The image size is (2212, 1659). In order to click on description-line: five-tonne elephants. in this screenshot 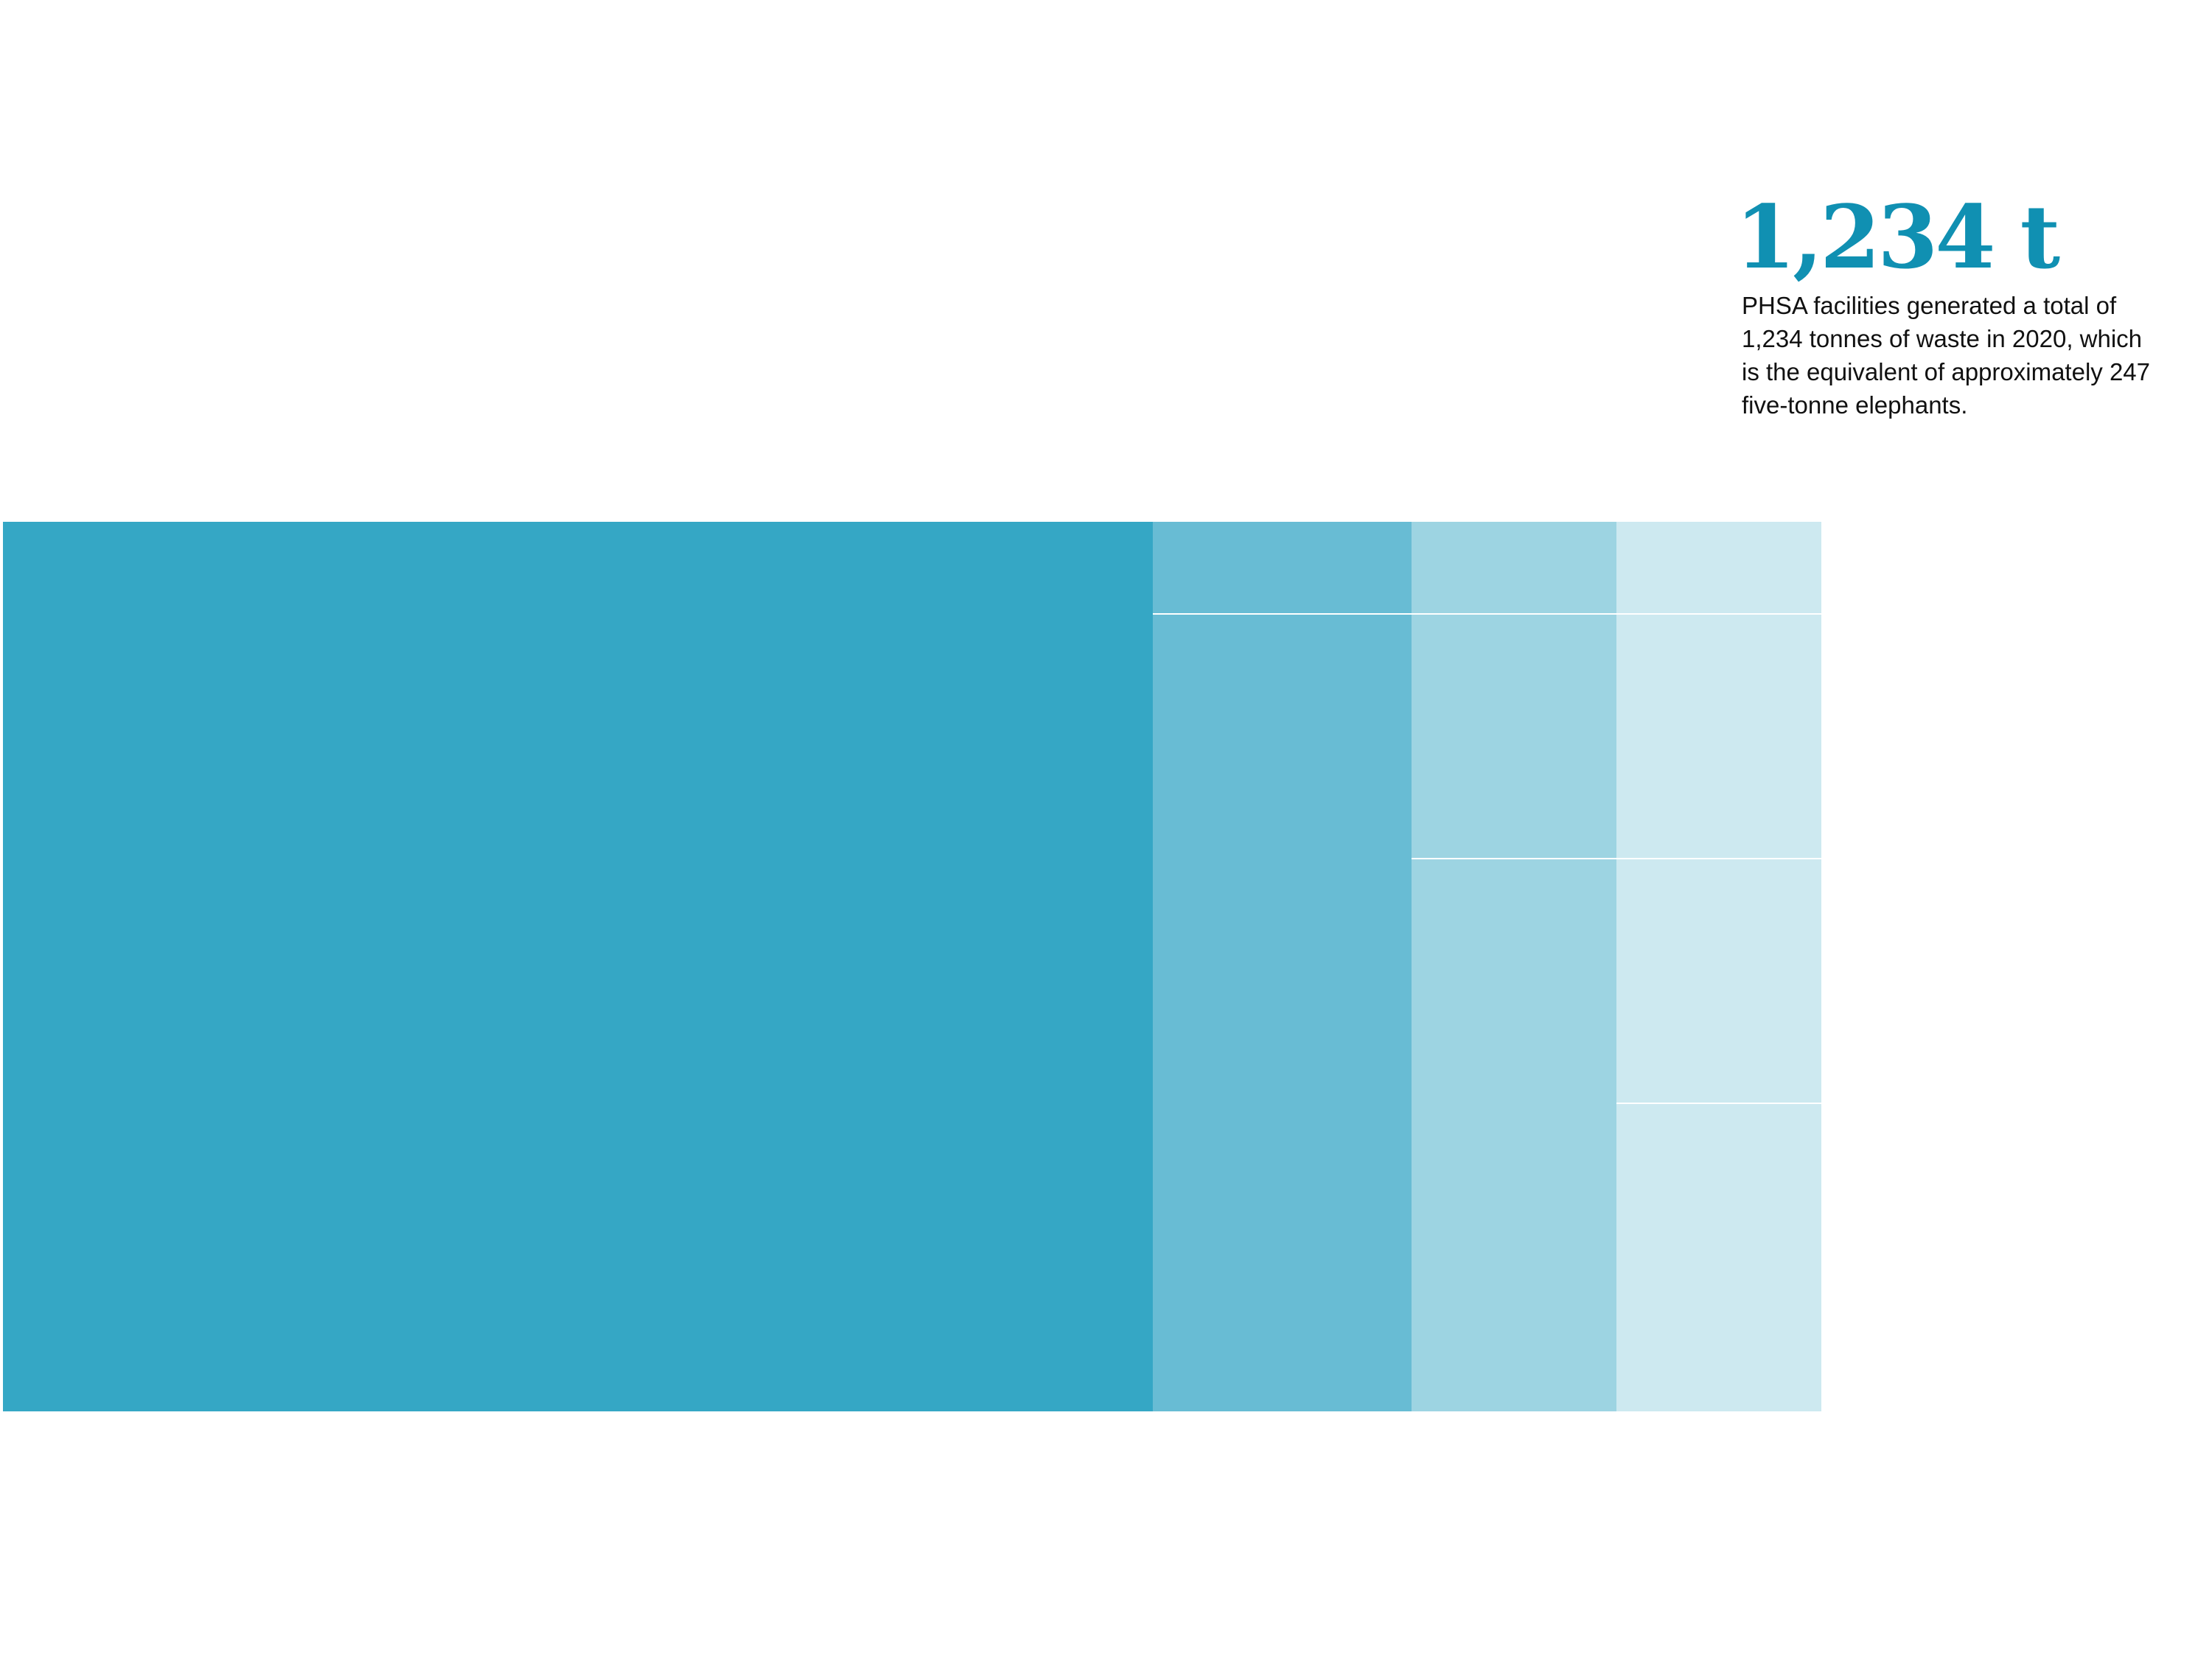, I will do `click(1854, 405)`.